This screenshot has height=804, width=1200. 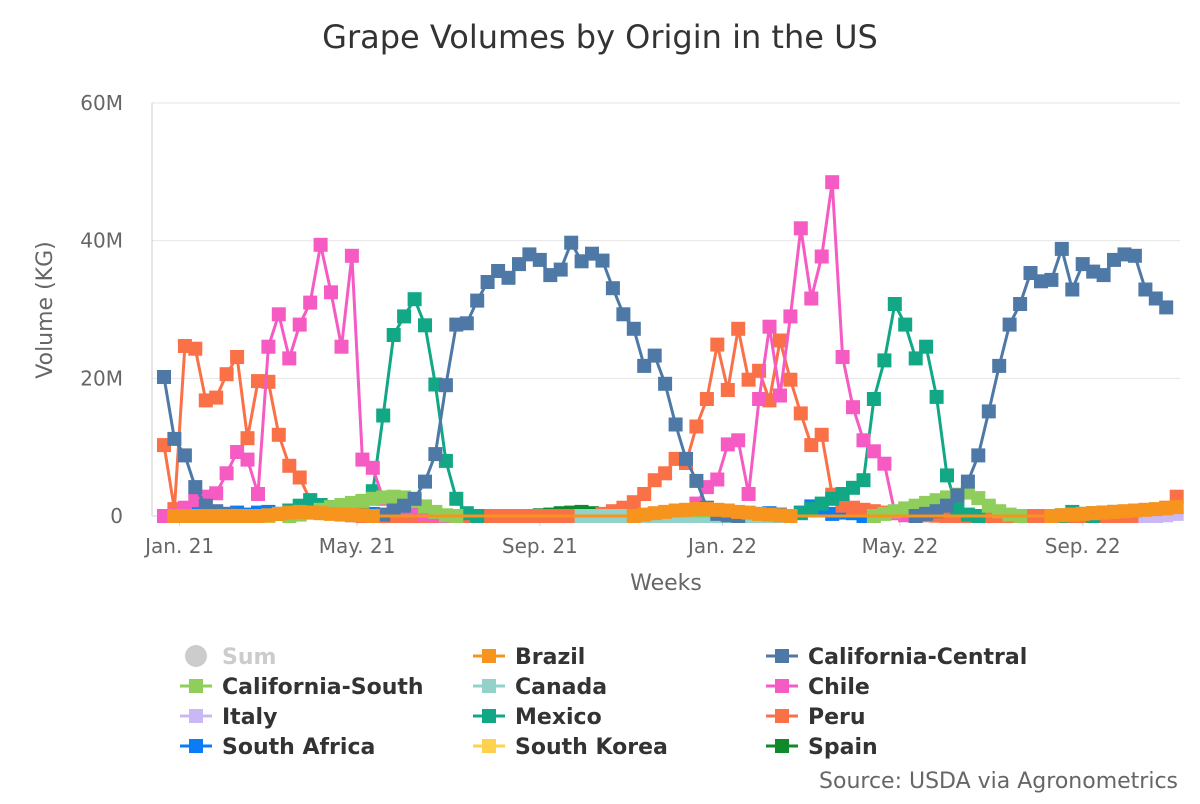 What do you see at coordinates (818, 687) in the screenshot?
I see `legend-item-chile: Chile` at bounding box center [818, 687].